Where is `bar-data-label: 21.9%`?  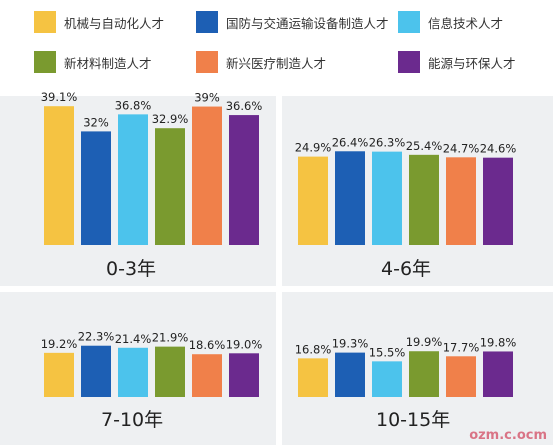
bar-data-label: 21.9% is located at coordinates (170, 338).